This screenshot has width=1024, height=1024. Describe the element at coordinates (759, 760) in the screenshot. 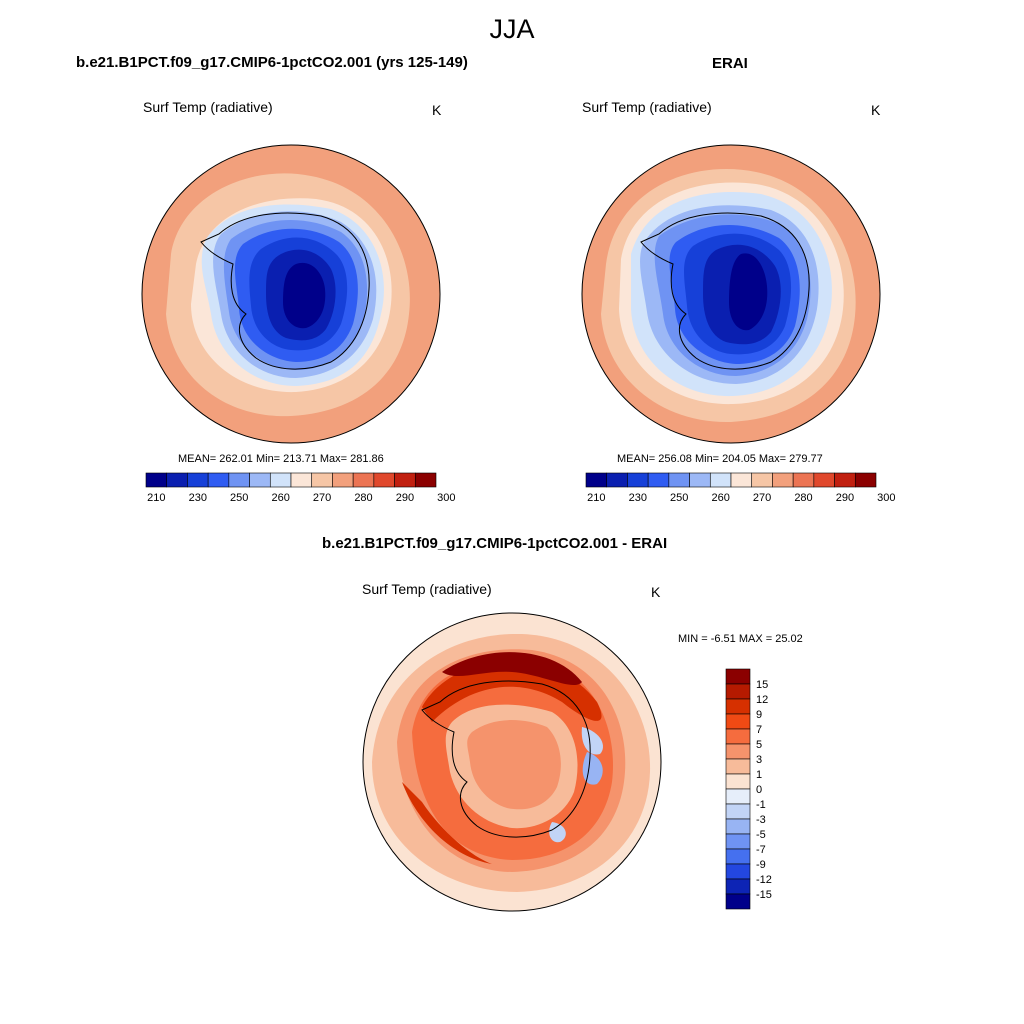

I see `panel-3-colorbar-tick-label: 3` at that location.